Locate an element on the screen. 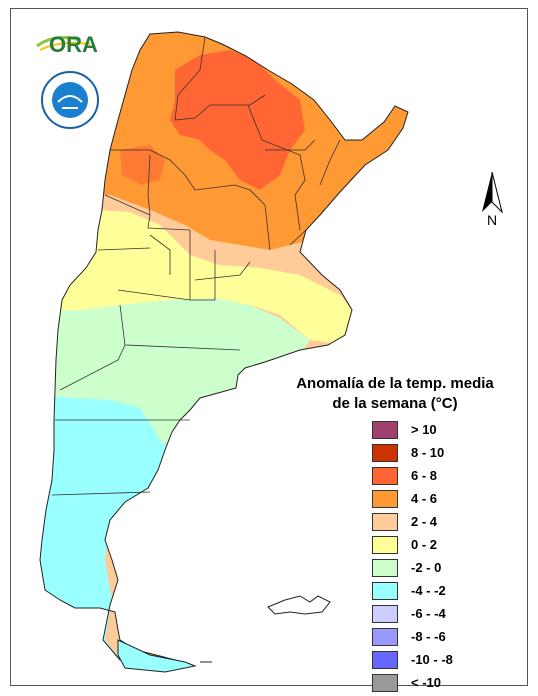  legend-label: 2 - 4 is located at coordinates (424, 521).